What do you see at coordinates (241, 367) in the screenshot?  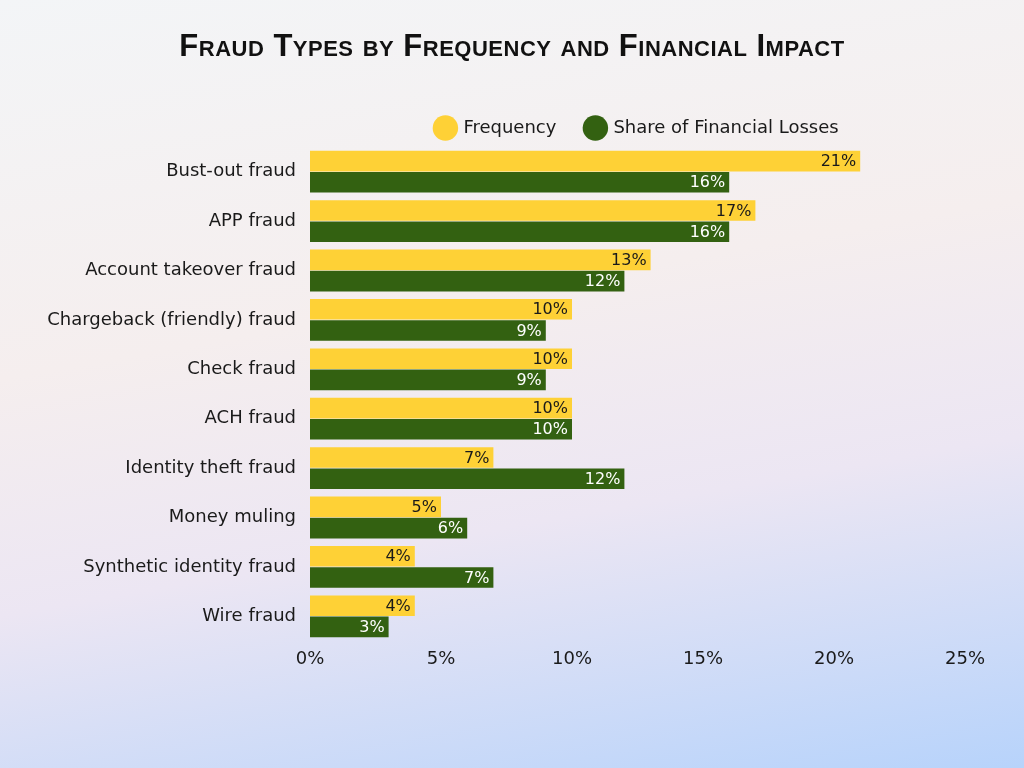 I see `y-tick-label: Check fraud` at bounding box center [241, 367].